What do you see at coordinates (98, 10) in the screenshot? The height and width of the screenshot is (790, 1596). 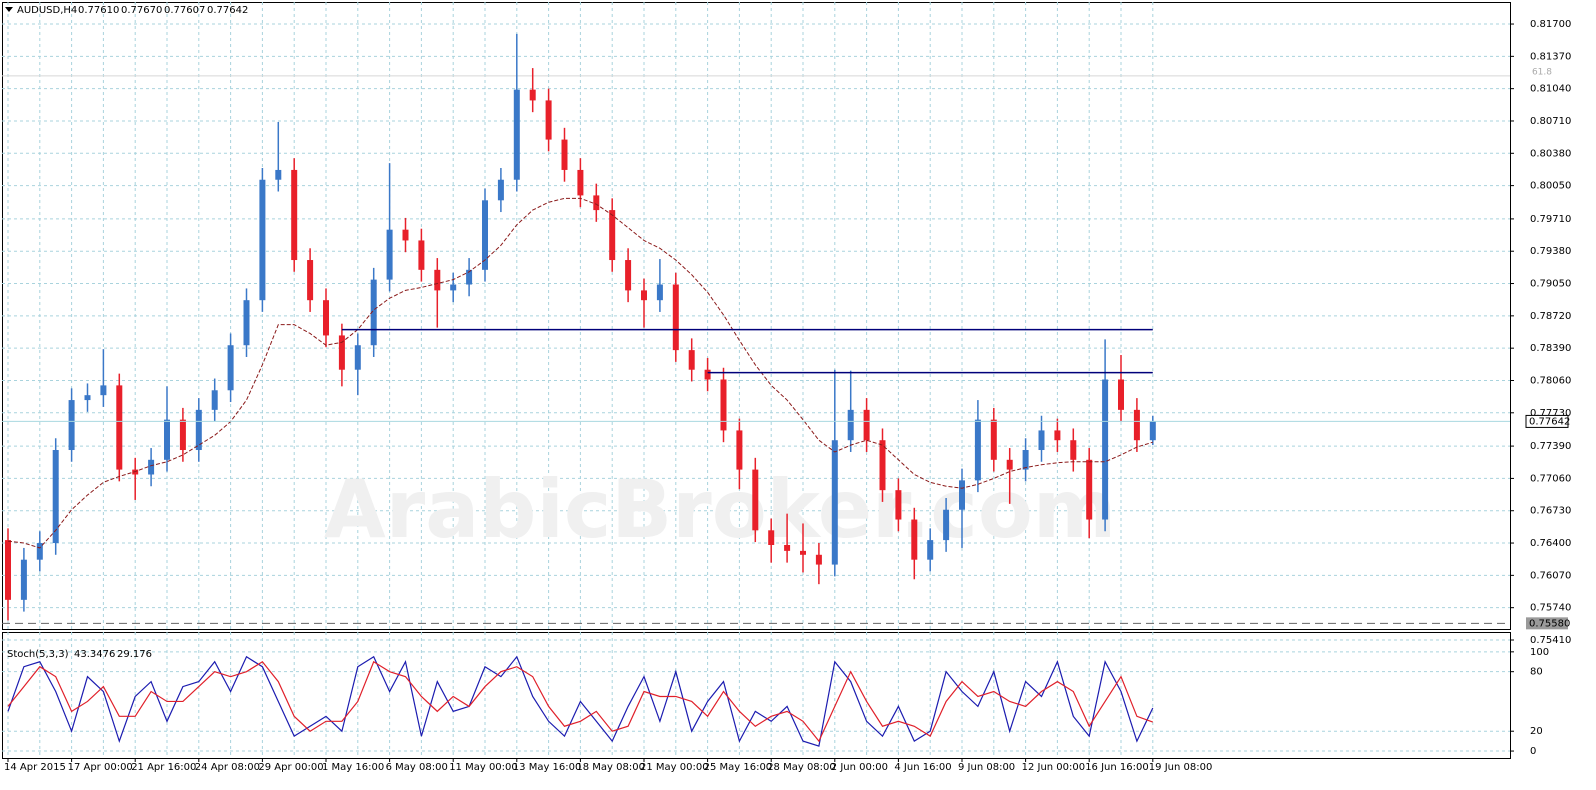 I see `ohlc-value: 0.77610` at bounding box center [98, 10].